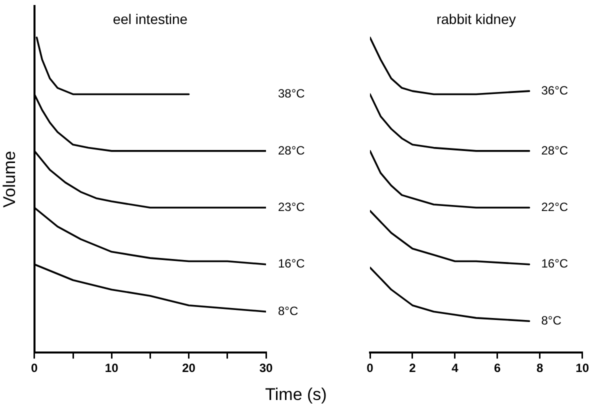 The width and height of the screenshot is (592, 417). What do you see at coordinates (455, 368) in the screenshot?
I see `x-tick-label: 4` at bounding box center [455, 368].